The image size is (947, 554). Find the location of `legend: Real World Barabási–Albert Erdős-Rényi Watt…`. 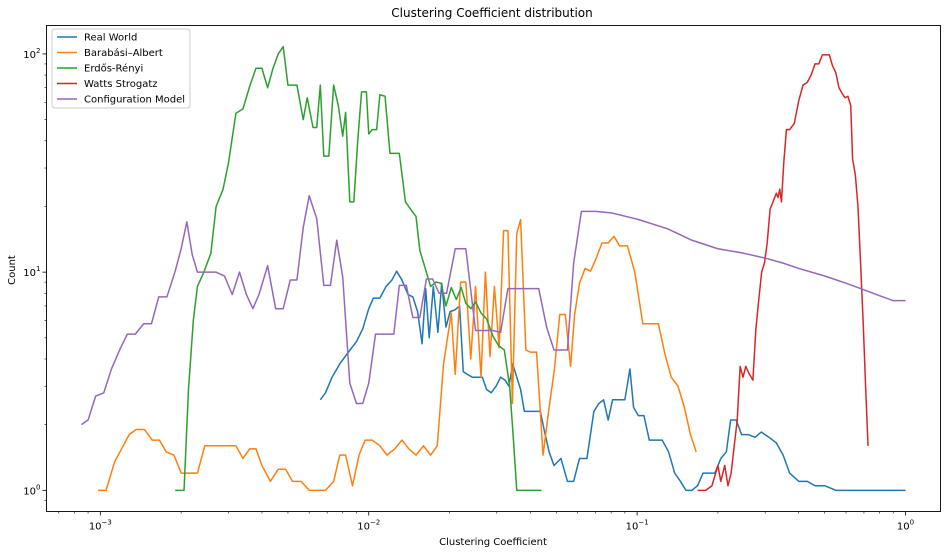

legend: Real World Barabási–Albert Erdős-Rényi Watt… is located at coordinates (121, 68).